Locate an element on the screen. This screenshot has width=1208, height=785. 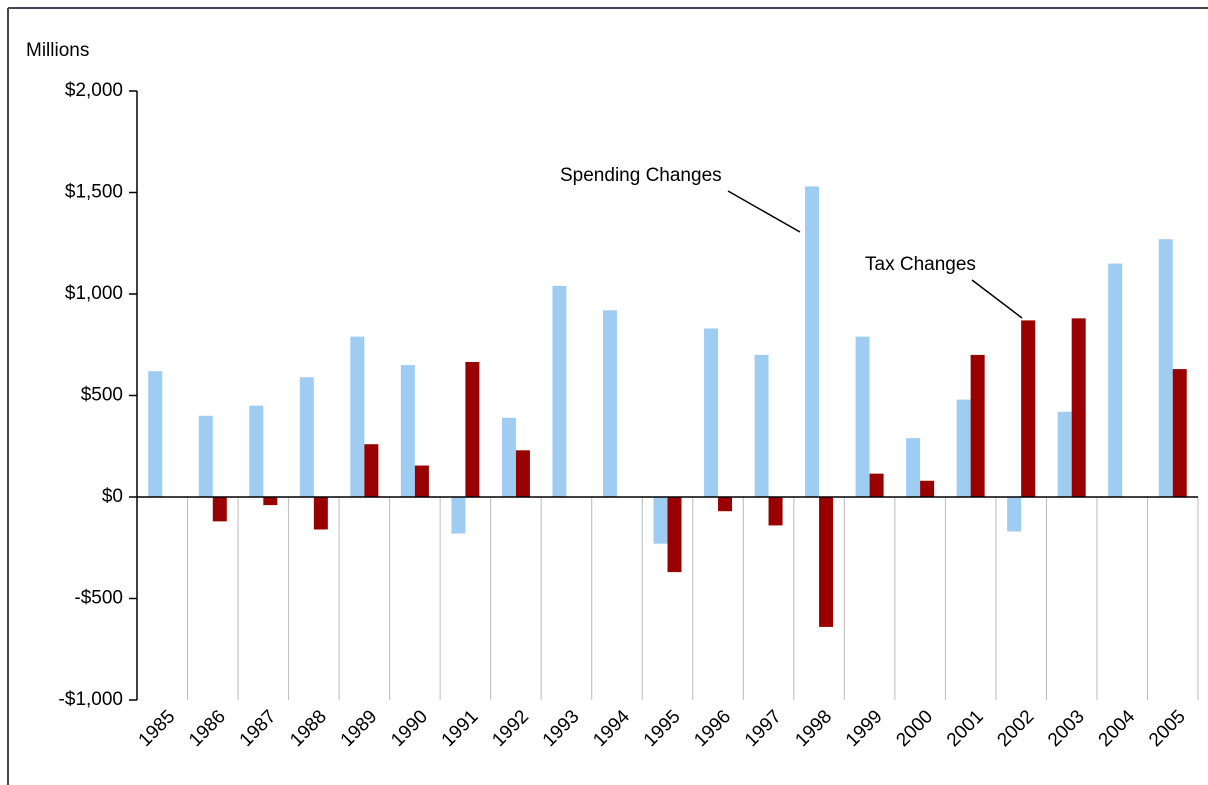
x-tick-label: 1991 is located at coordinates (460, 728).